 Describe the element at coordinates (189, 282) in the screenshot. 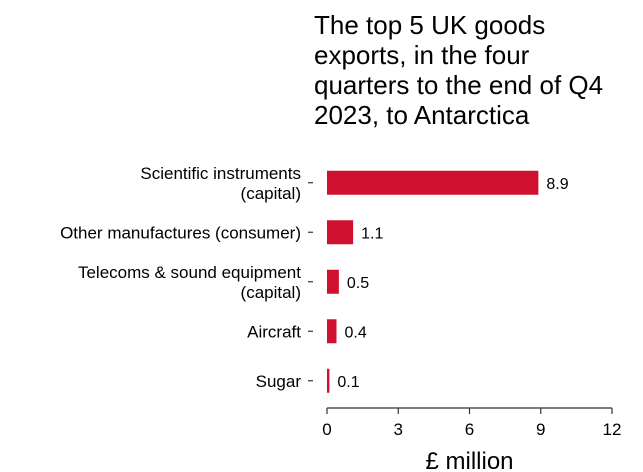

I see `category-label: Telecoms & sound equipment (capital)` at that location.